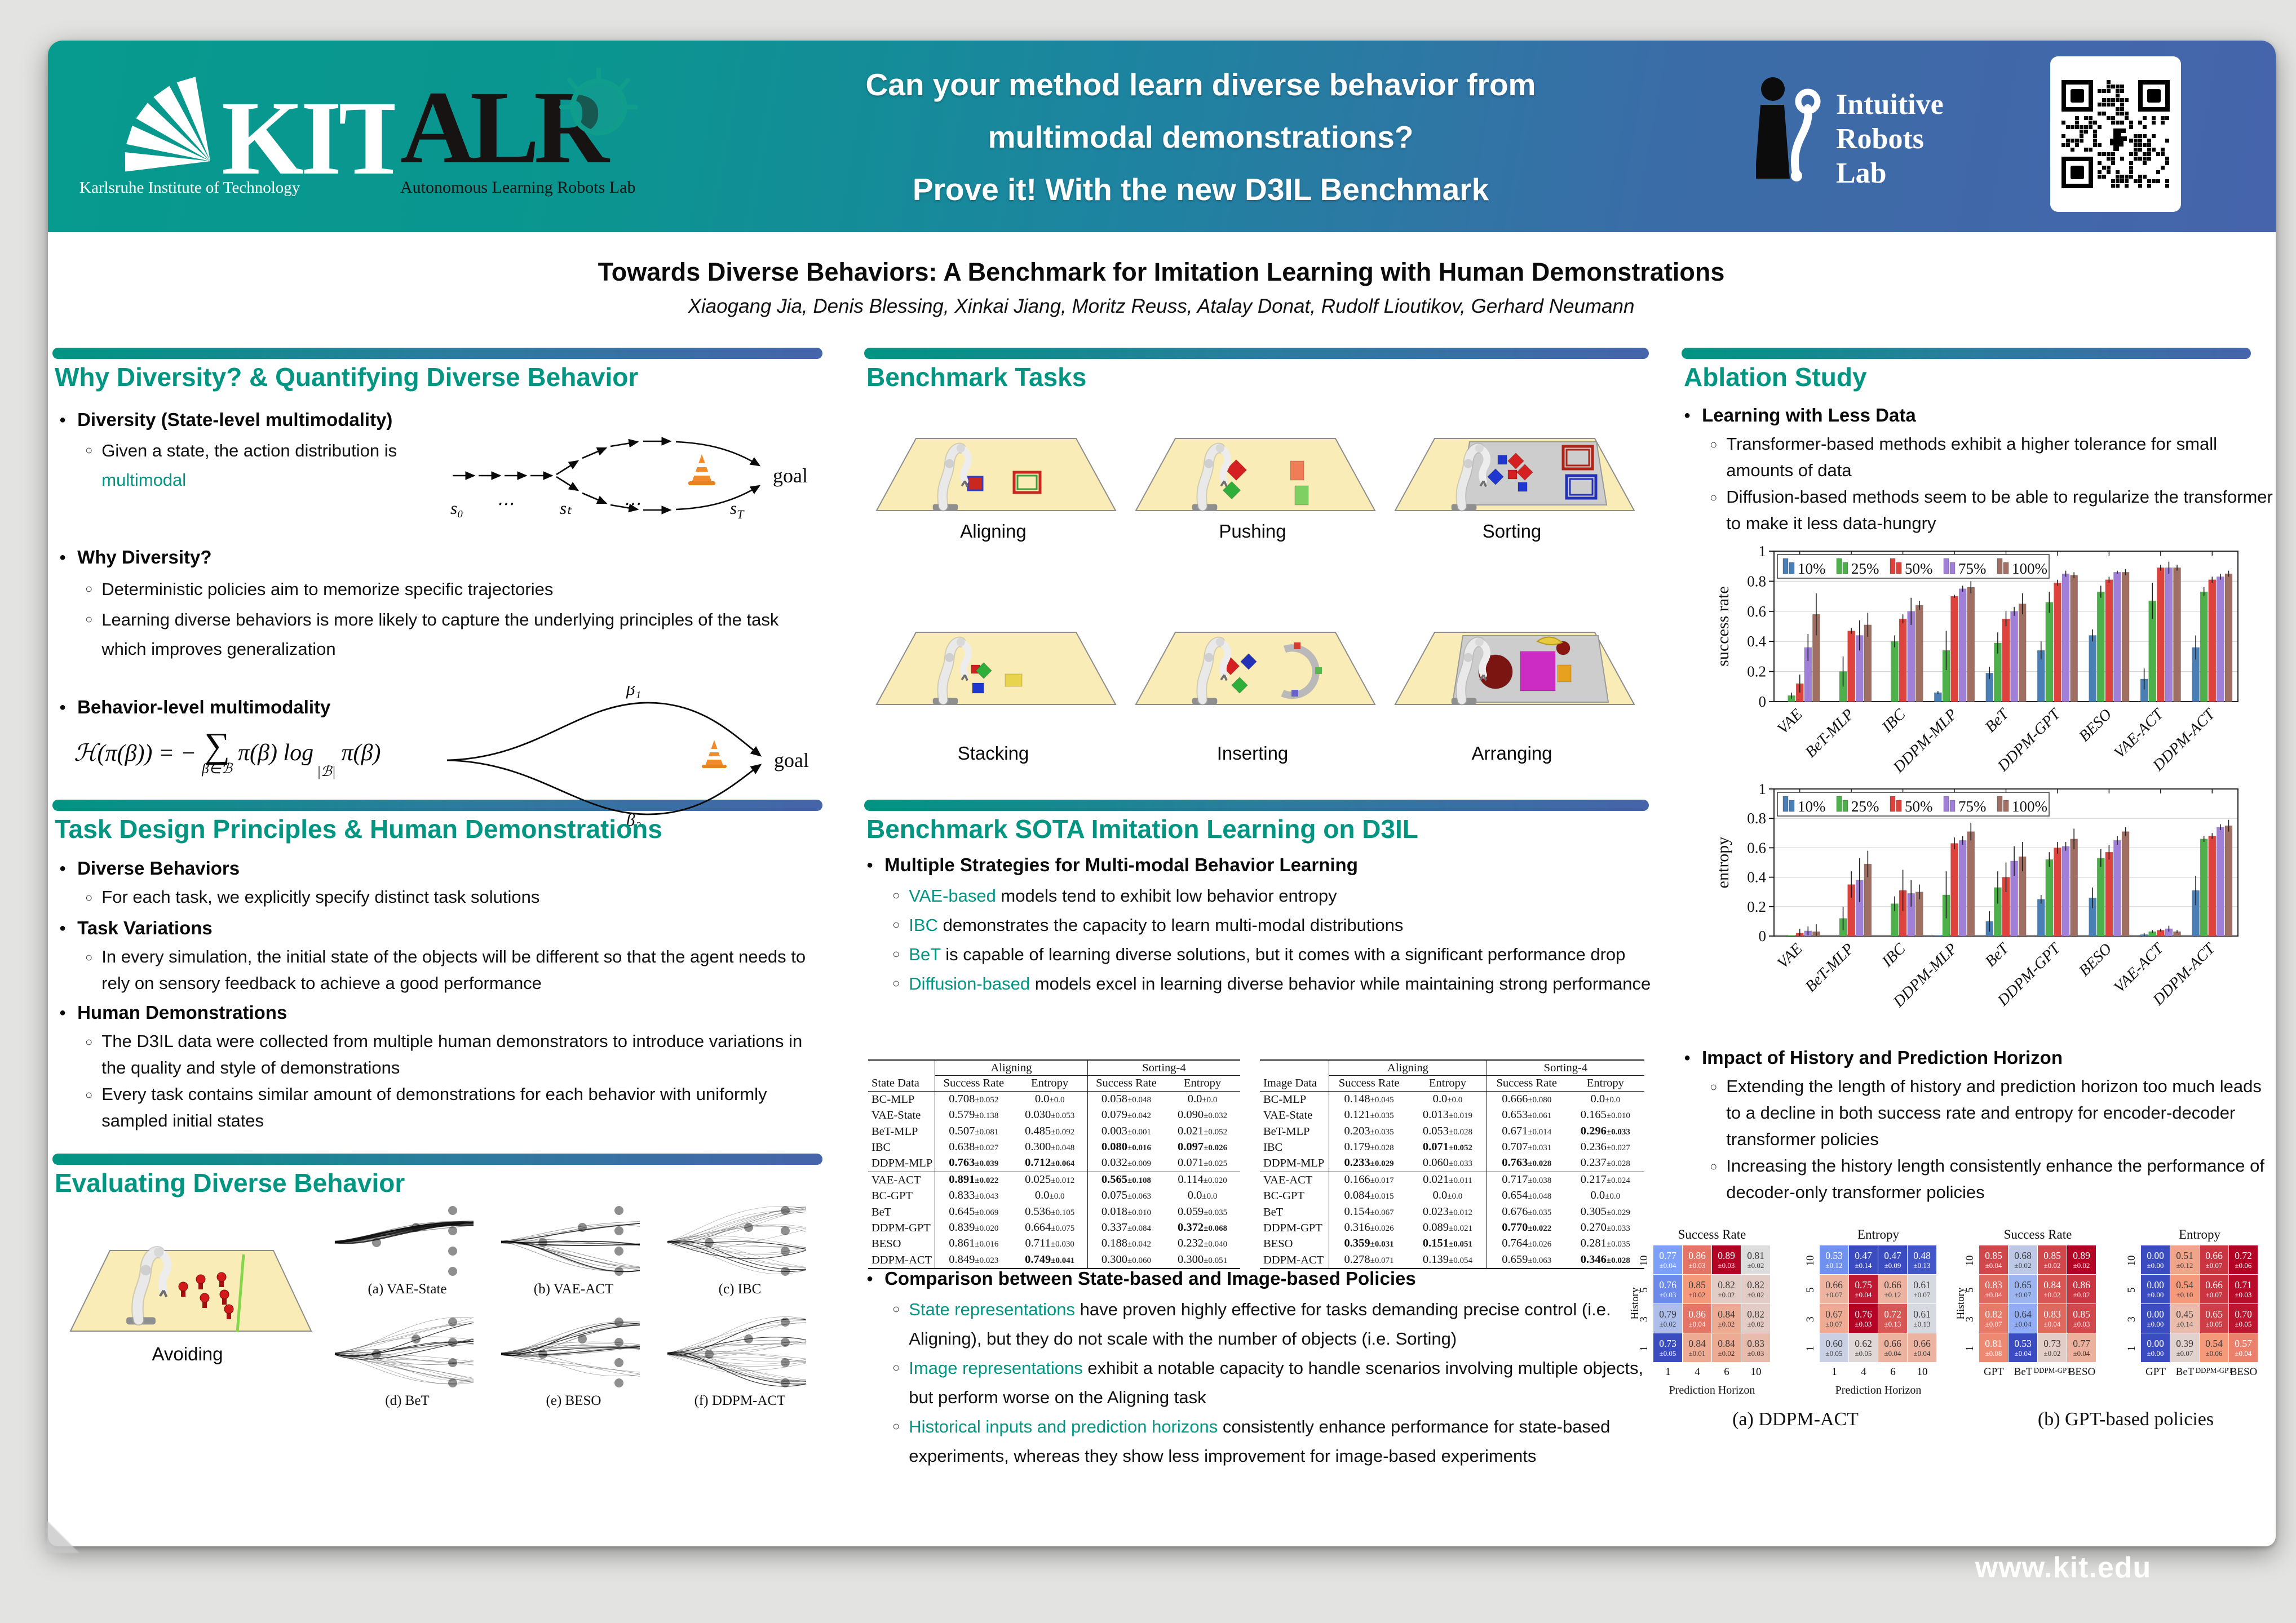 The height and width of the screenshot is (1623, 2296). I want to click on alr-logo-subtitle: Autonomous Learning Robots Lab, so click(517, 188).